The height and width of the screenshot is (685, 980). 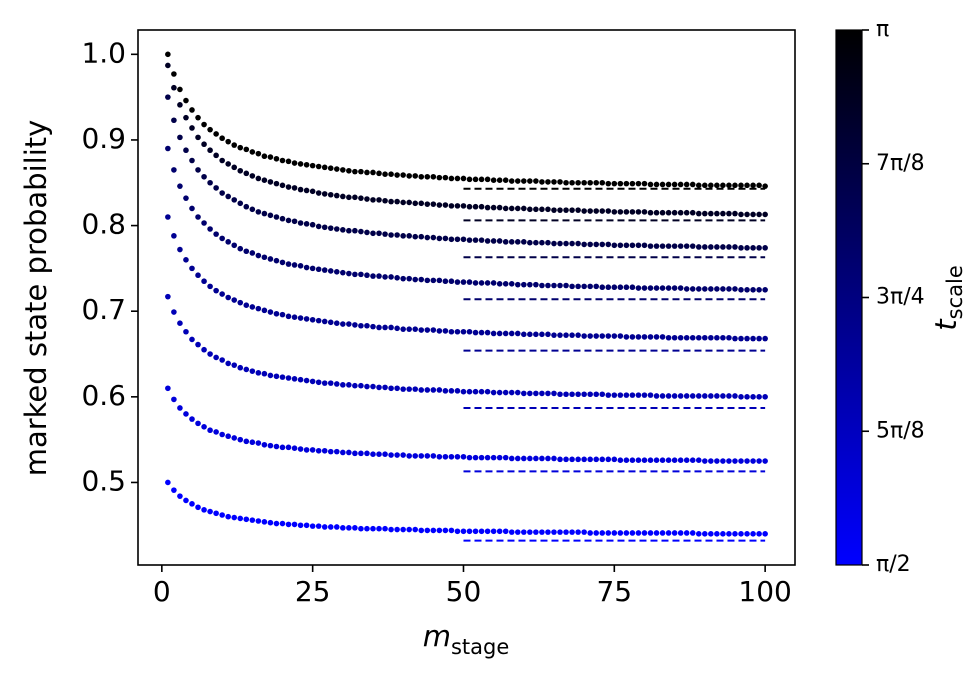 I want to click on y-tick-label: 0.5, so click(x=103, y=480).